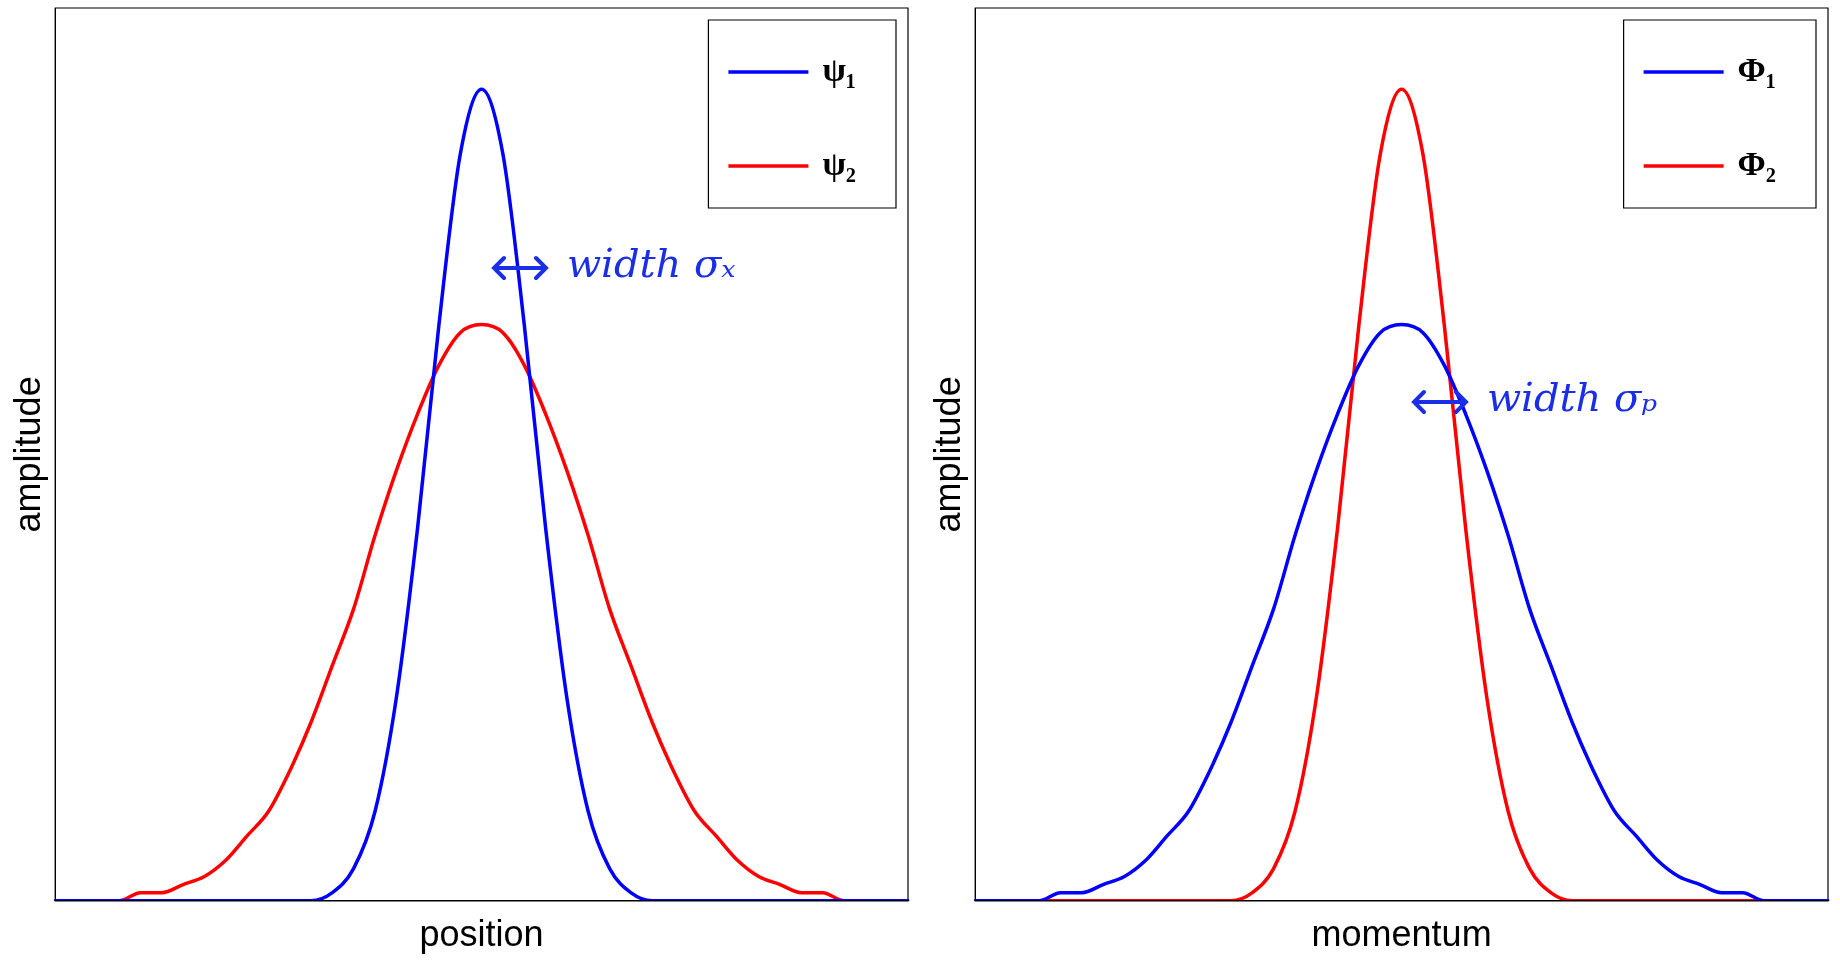 This screenshot has height=966, width=1840. I want to click on annotation: width σₚ, so click(1572, 397).